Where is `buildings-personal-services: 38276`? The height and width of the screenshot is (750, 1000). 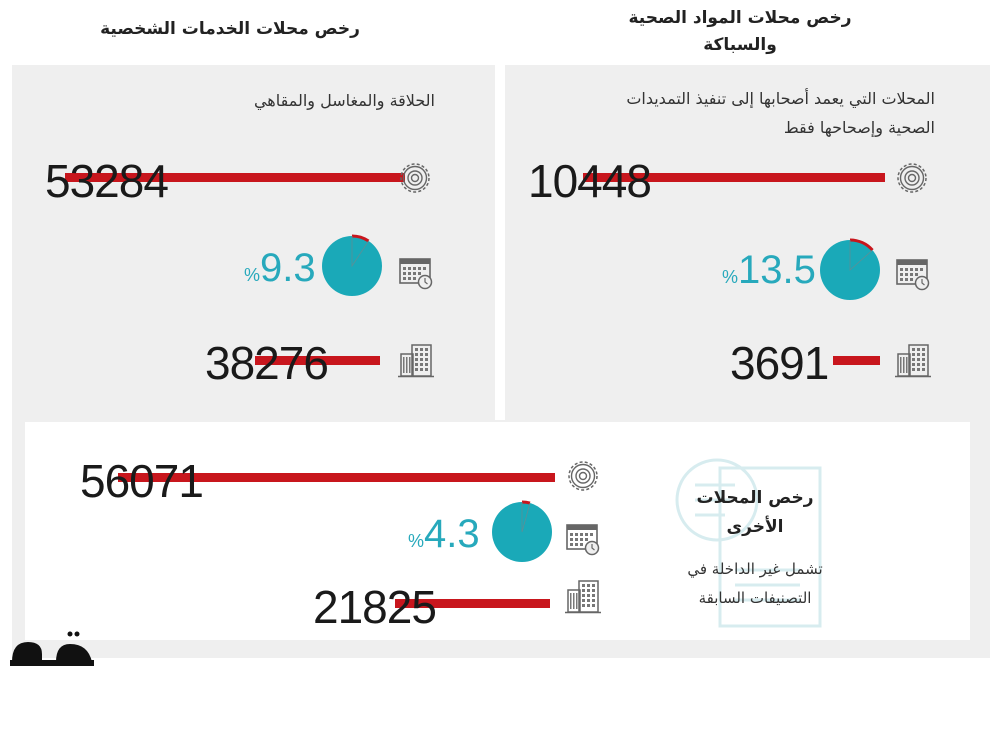 buildings-personal-services: 38276 is located at coordinates (267, 363).